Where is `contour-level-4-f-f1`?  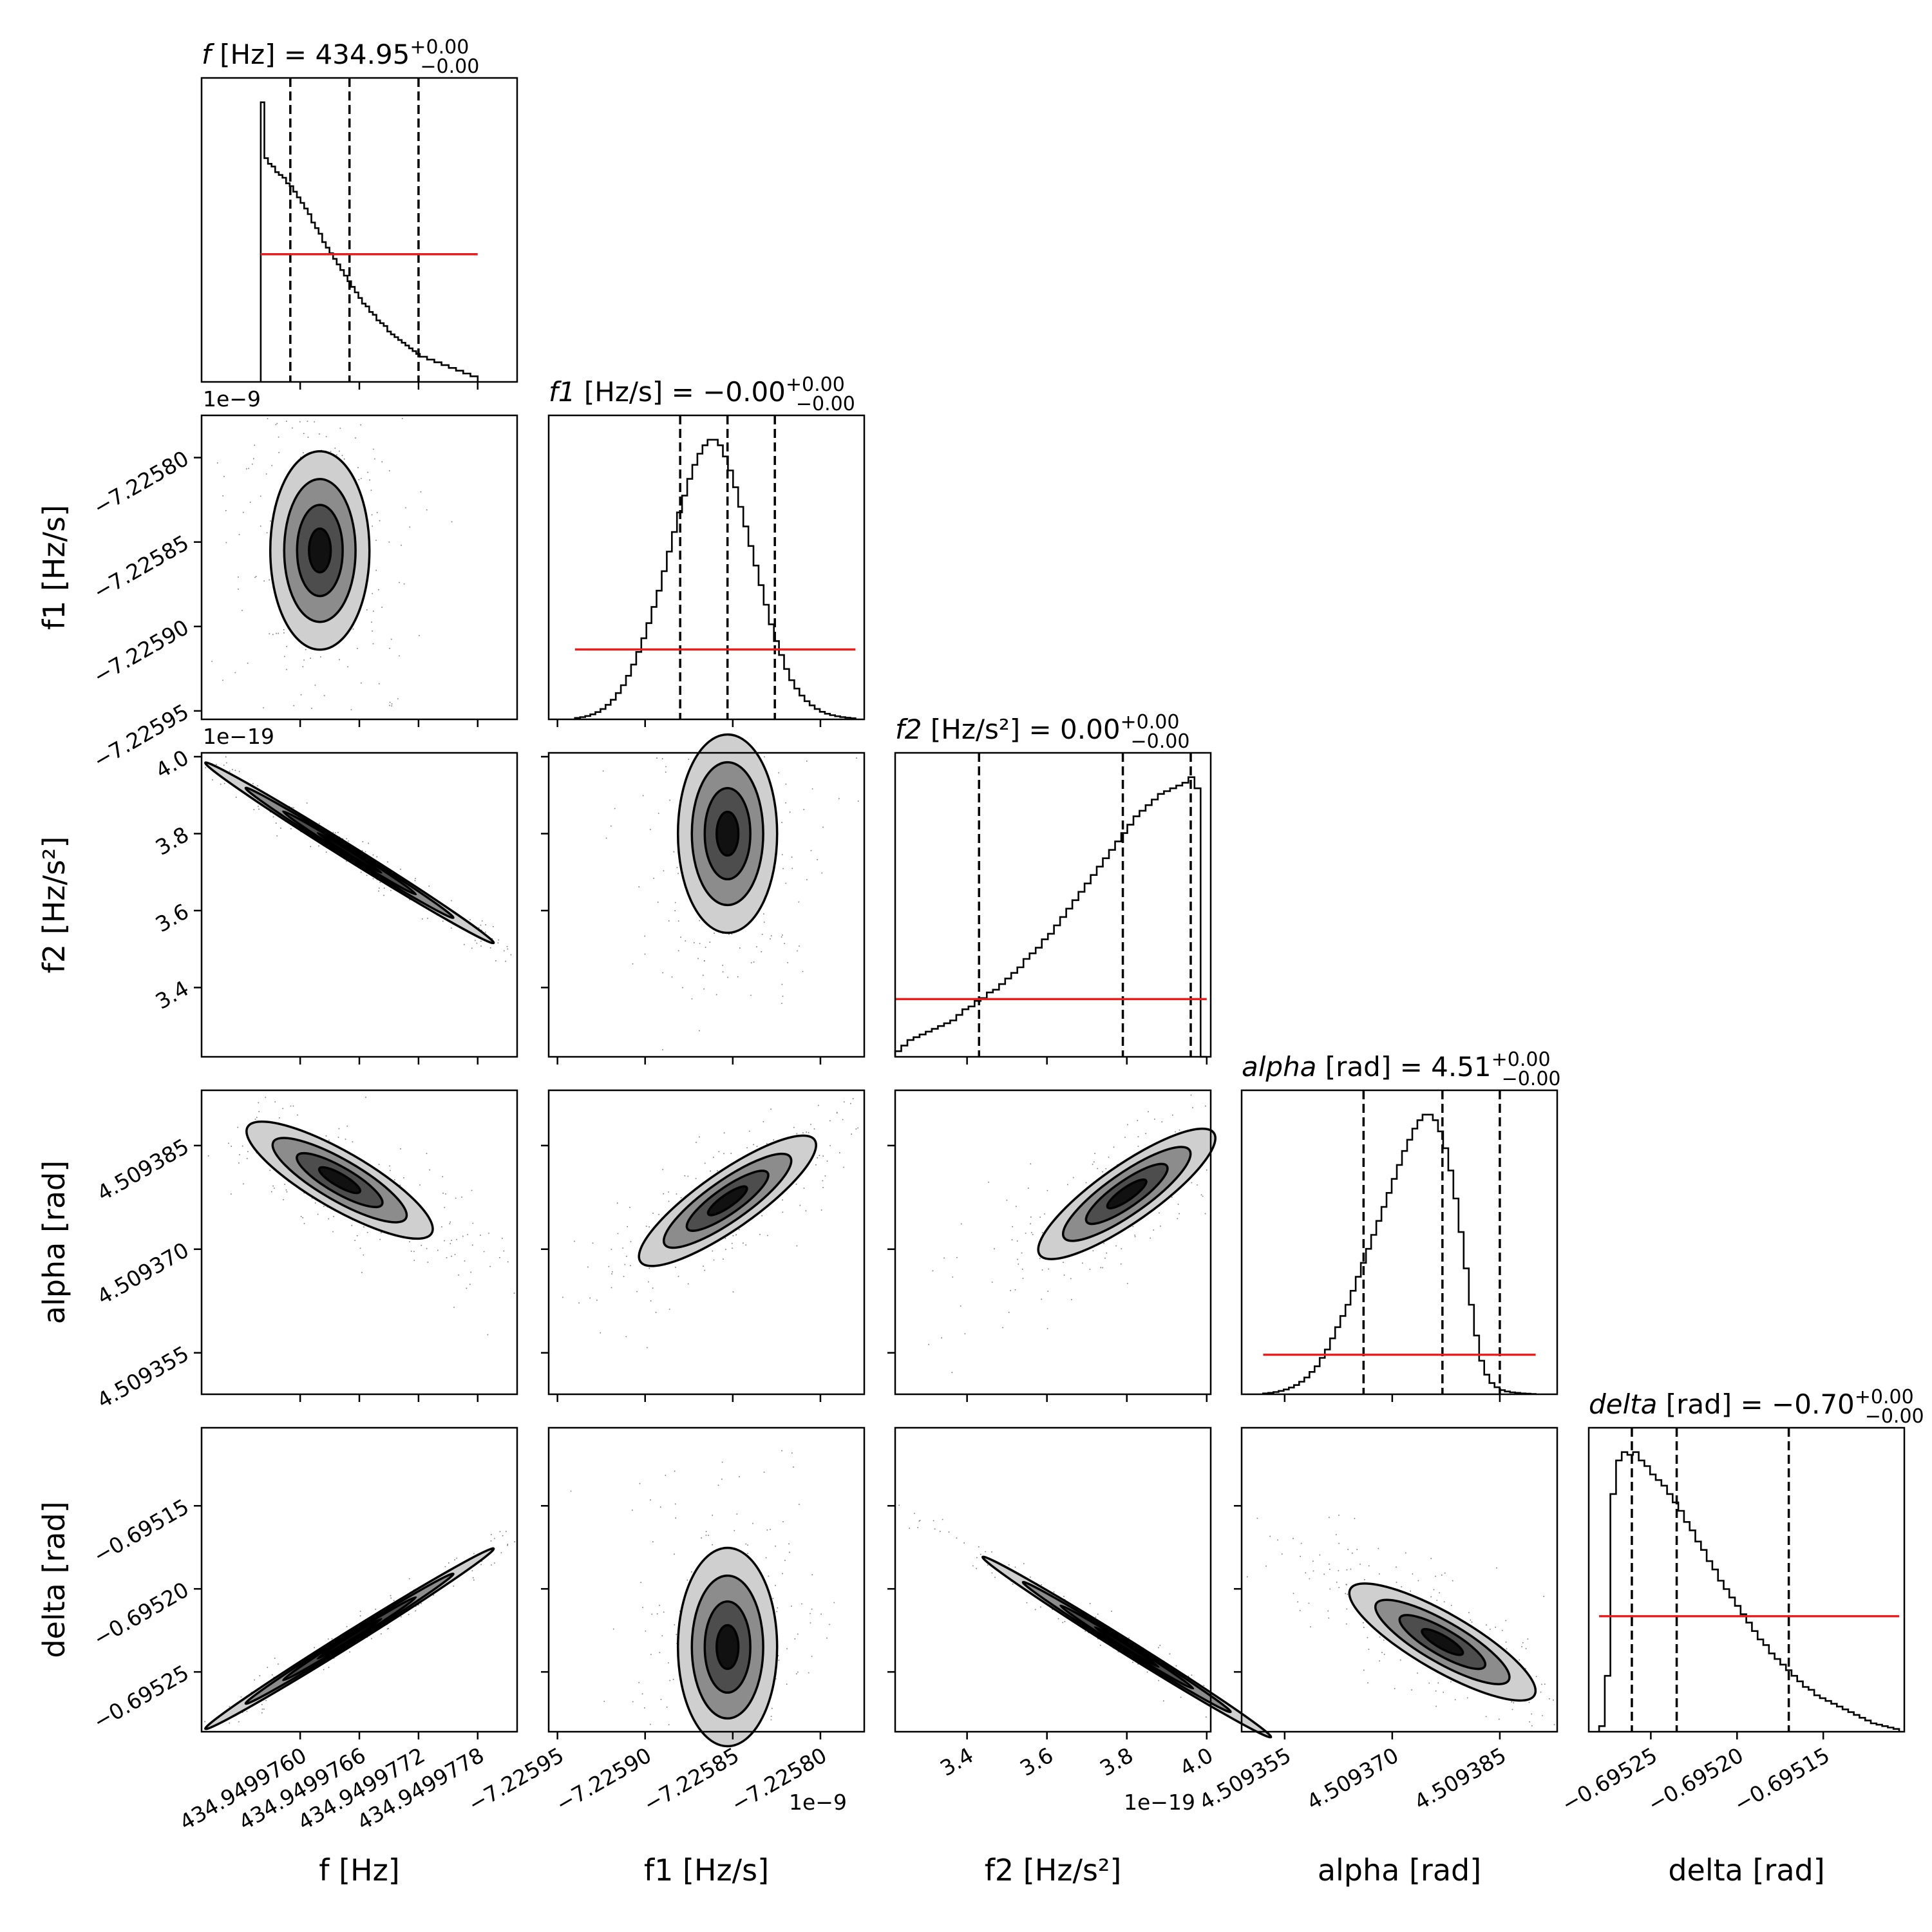
contour-level-4-f-f1 is located at coordinates (320, 550).